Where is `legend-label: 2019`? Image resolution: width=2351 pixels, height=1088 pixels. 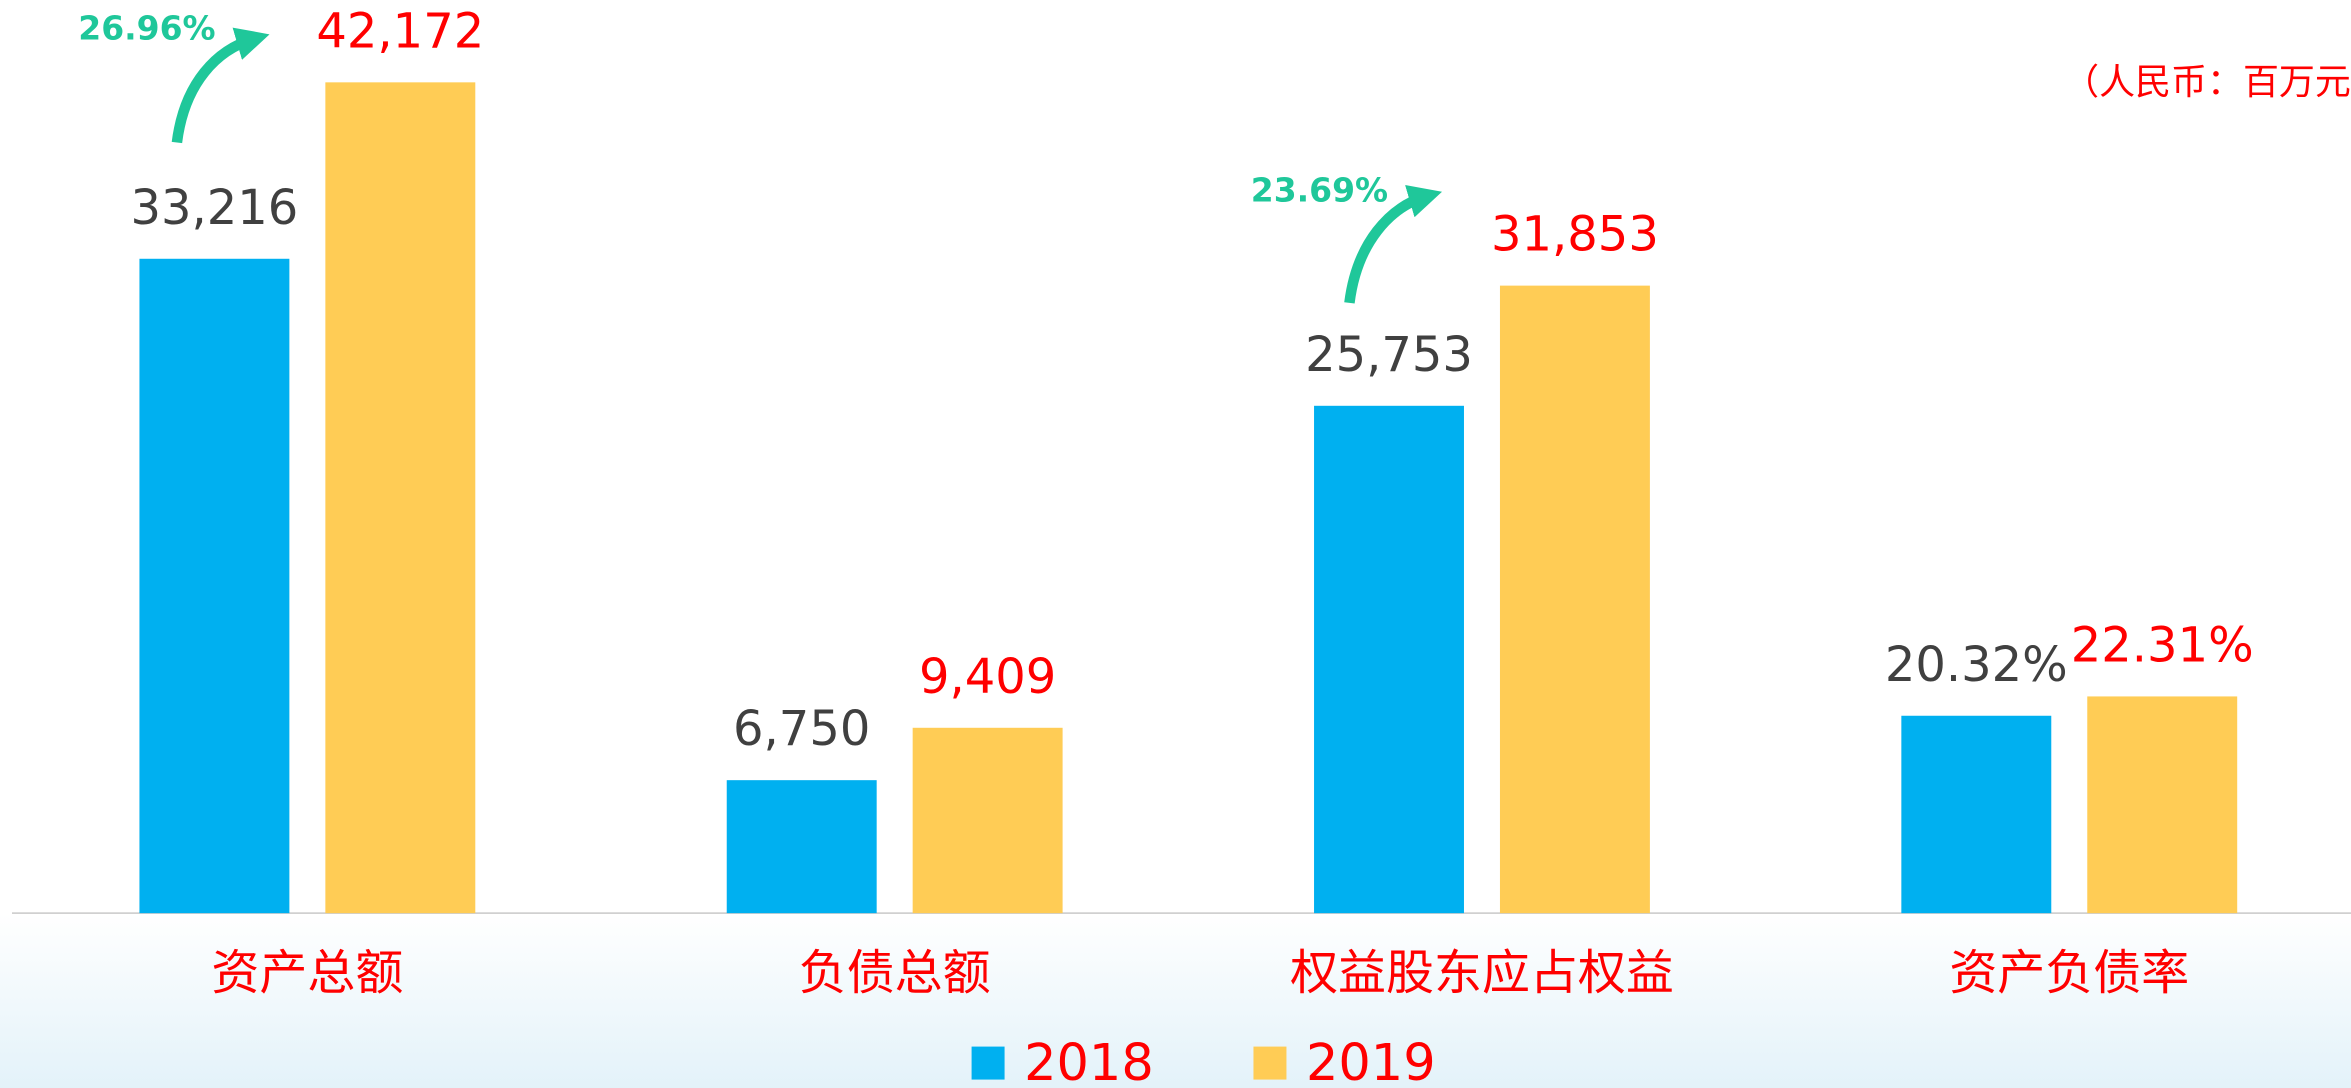 legend-label: 2019 is located at coordinates (1371, 1061).